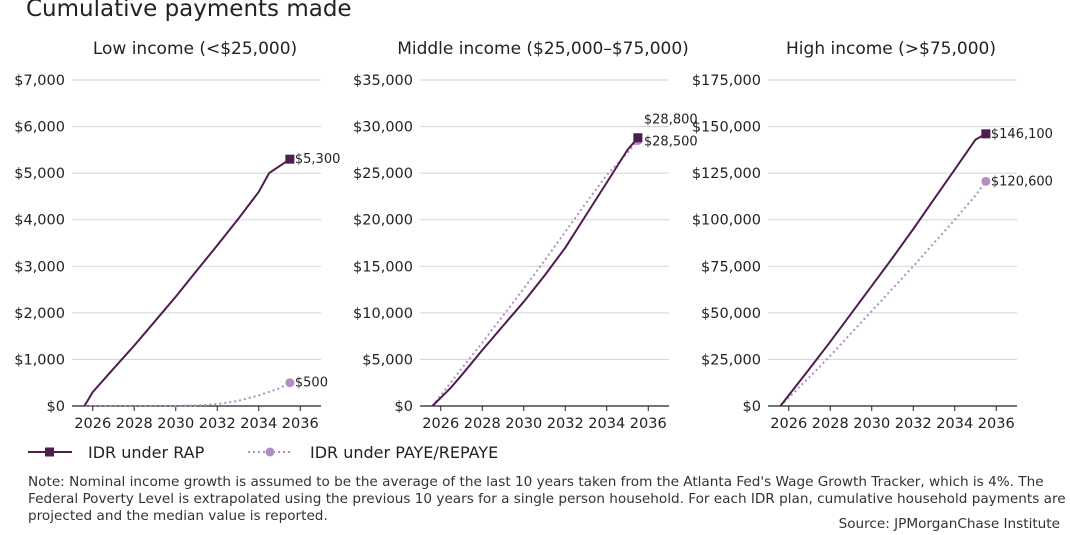 The image size is (1070, 535). What do you see at coordinates (383, 314) in the screenshot?
I see `y-tick-label: $10,000` at bounding box center [383, 314].